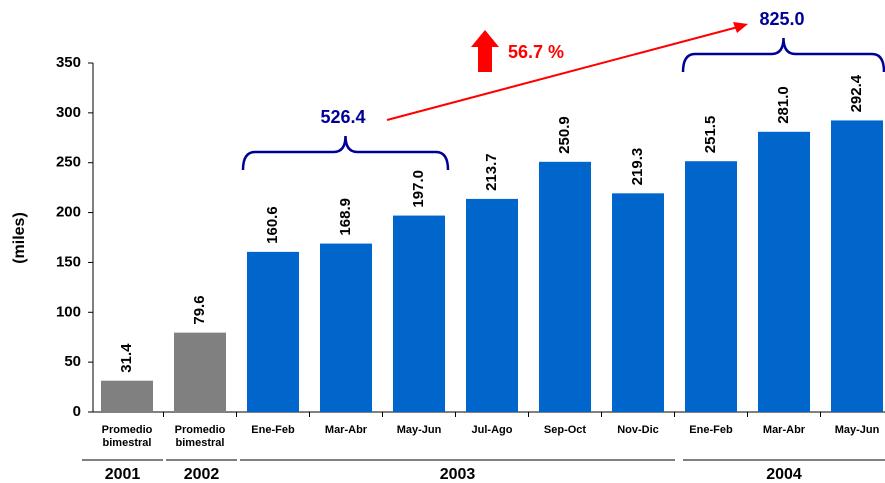  What do you see at coordinates (637, 167) in the screenshot?
I see `value-label: 219.3` at bounding box center [637, 167].